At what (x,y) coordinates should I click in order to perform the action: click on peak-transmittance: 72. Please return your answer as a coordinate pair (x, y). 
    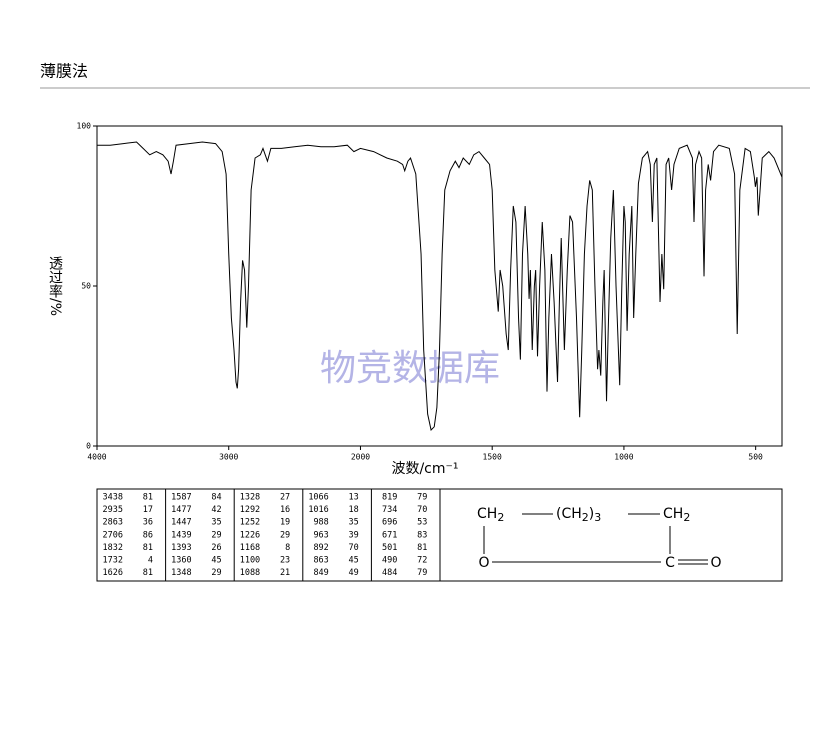
    Looking at the image, I should click on (422, 561).